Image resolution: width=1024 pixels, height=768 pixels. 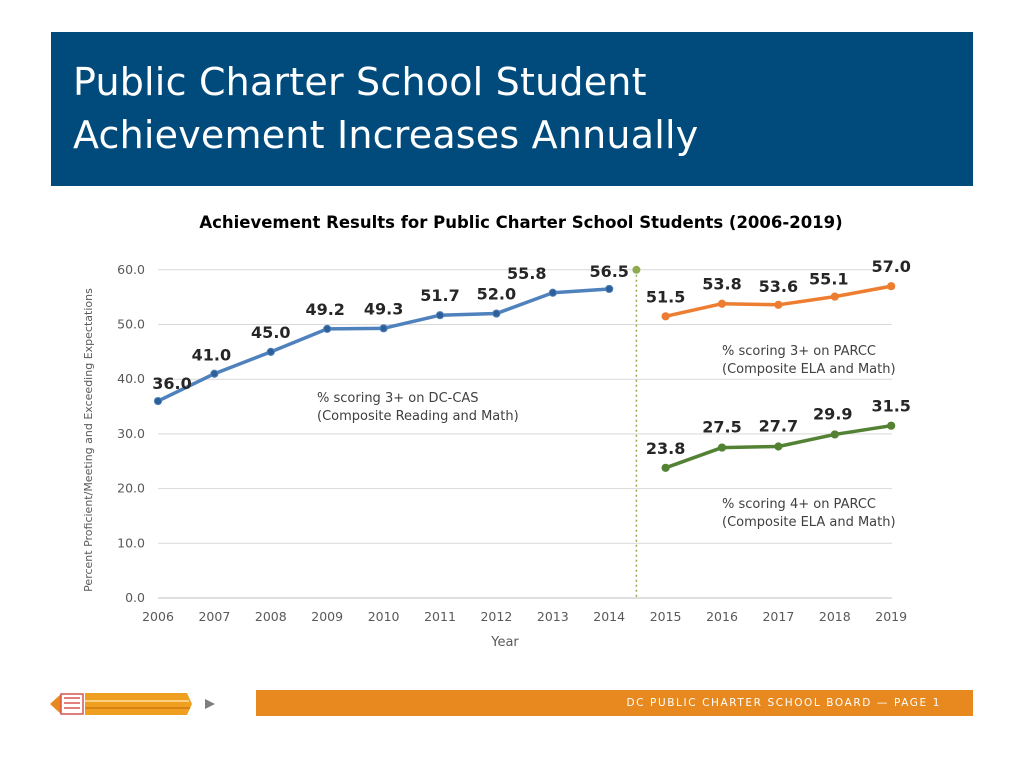 What do you see at coordinates (778, 616) in the screenshot?
I see `x-tick-label: 2017` at bounding box center [778, 616].